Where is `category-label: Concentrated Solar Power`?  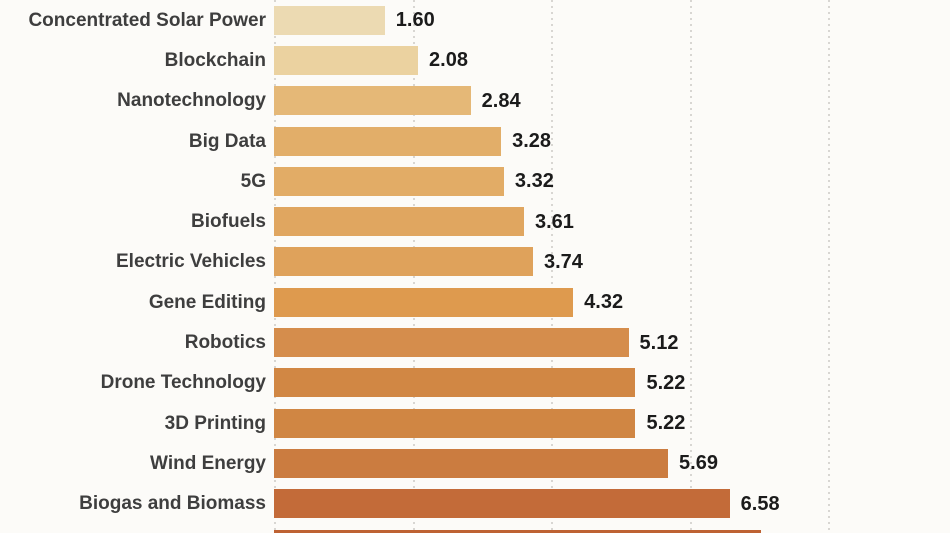
category-label: Concentrated Solar Power is located at coordinates (147, 20).